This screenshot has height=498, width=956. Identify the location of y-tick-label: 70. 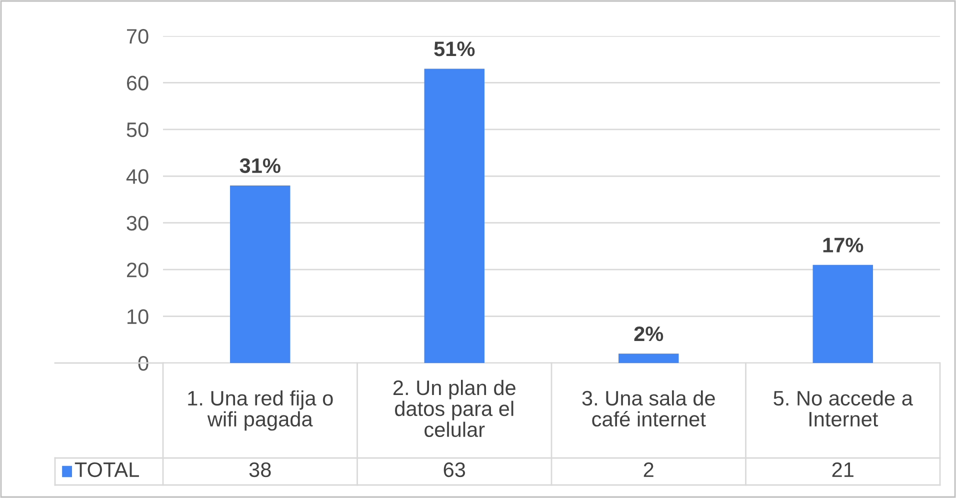
(137, 36).